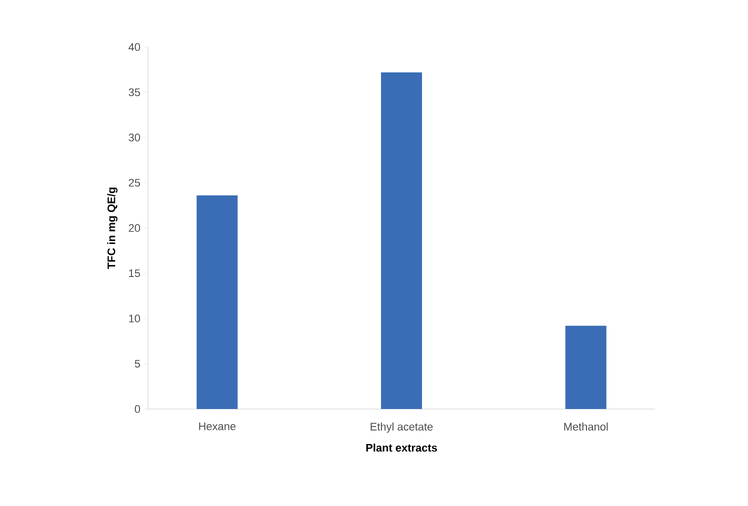 This screenshot has height=506, width=748. Describe the element at coordinates (112, 228) in the screenshot. I see `y-axis-title: TFC in mg QE/g` at that location.